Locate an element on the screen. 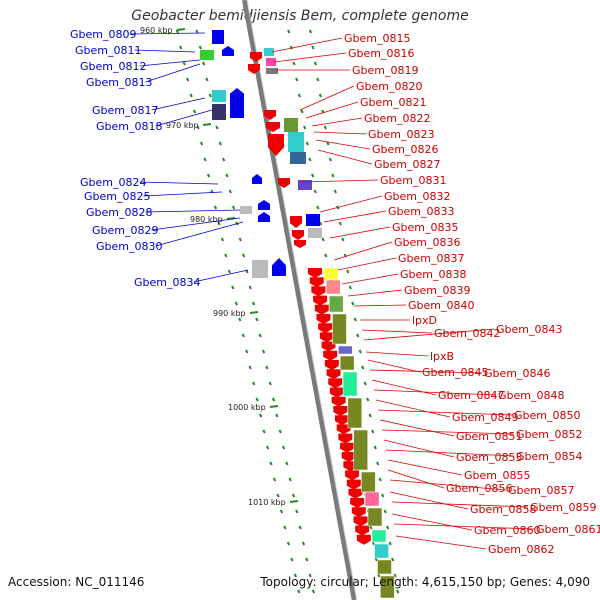 The height and width of the screenshot is (600, 600). gene-label-right: Gbem_0832 is located at coordinates (417, 196).